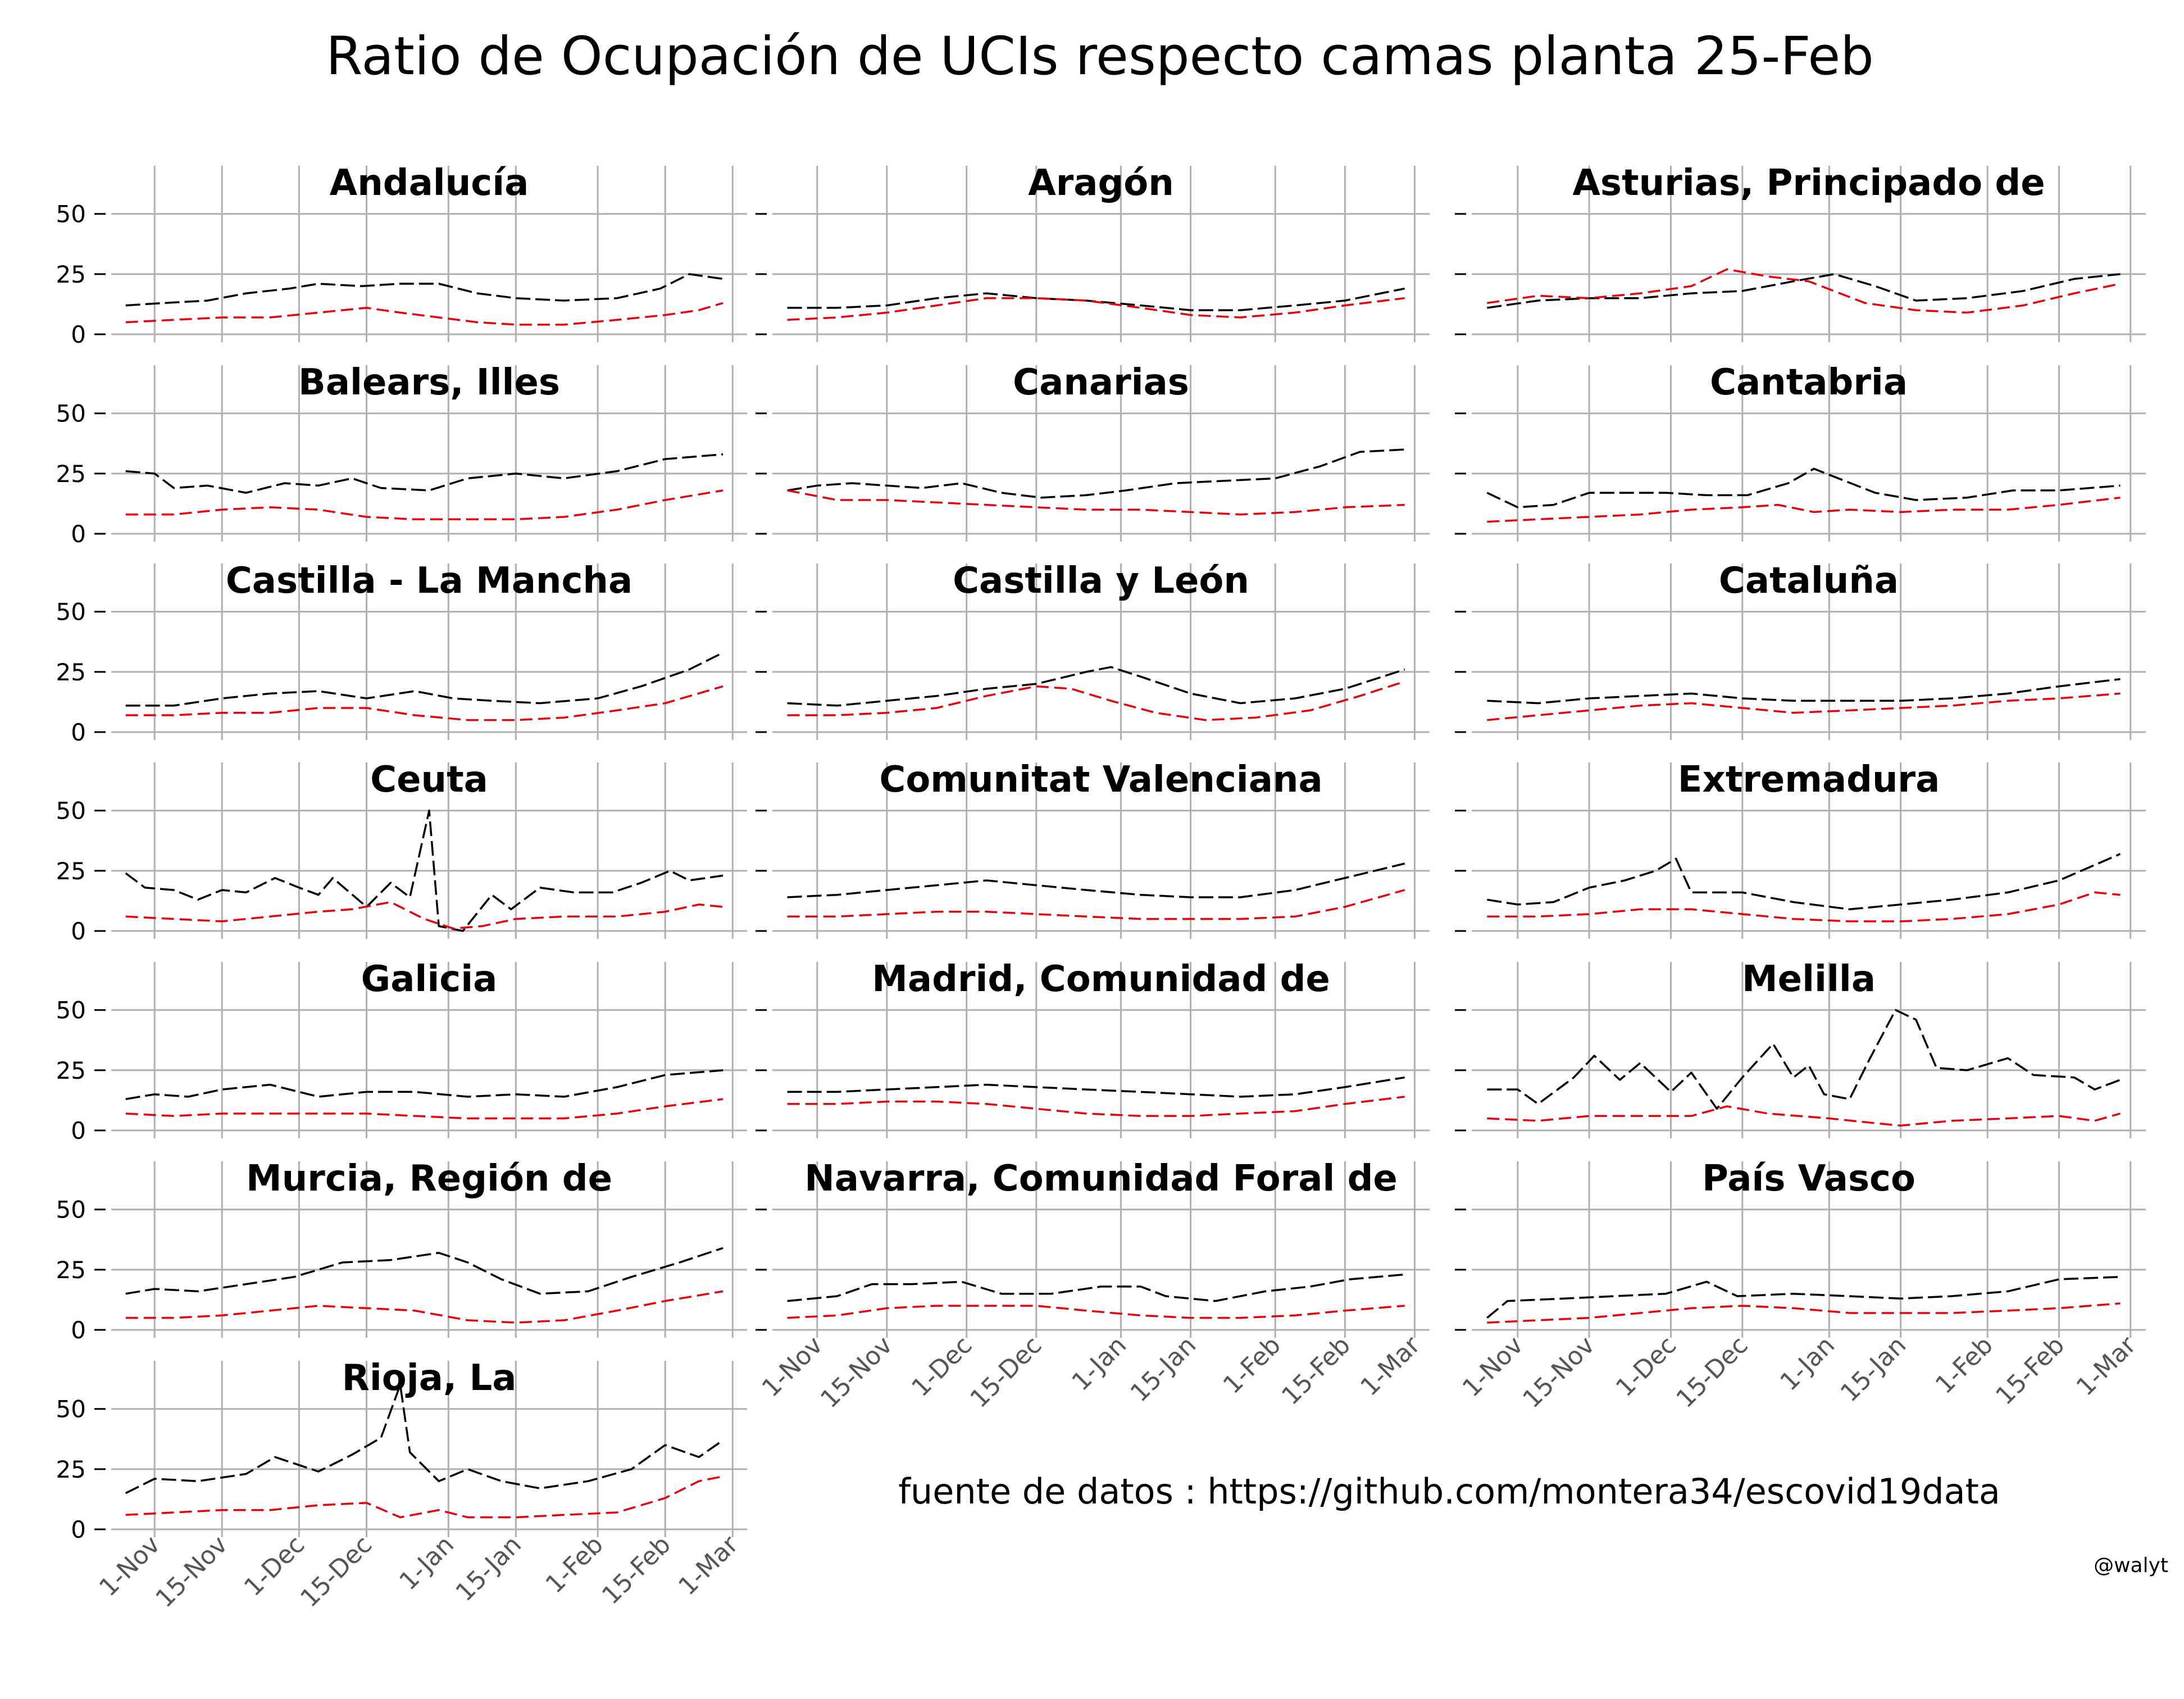 This screenshot has height=1699, width=2184. What do you see at coordinates (1101, 979) in the screenshot?
I see `panel-title: Madrid, Comunidad de` at bounding box center [1101, 979].